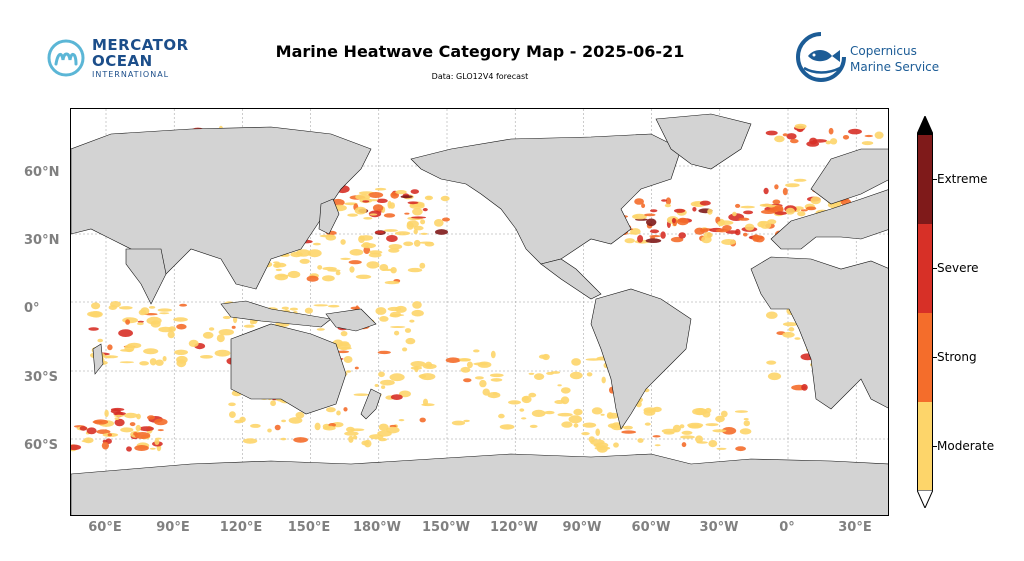 The image size is (1024, 561). What do you see at coordinates (925, 357) in the screenshot?
I see `colorbar-strong-segment` at bounding box center [925, 357].